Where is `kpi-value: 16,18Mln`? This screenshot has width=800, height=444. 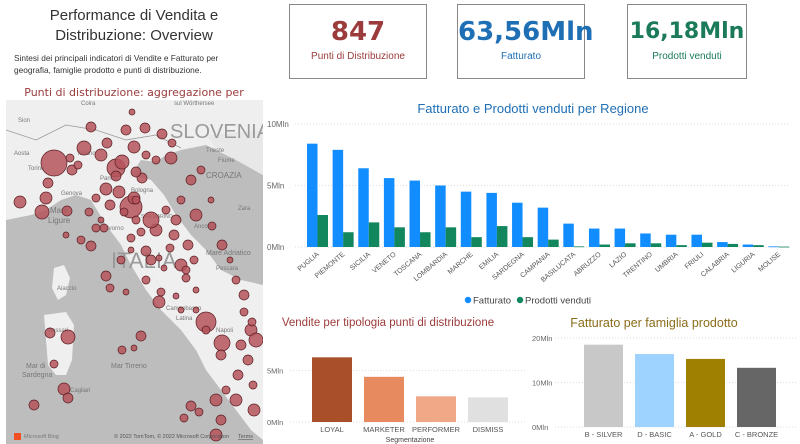 kpi-value: 16,18Mln is located at coordinates (687, 31).